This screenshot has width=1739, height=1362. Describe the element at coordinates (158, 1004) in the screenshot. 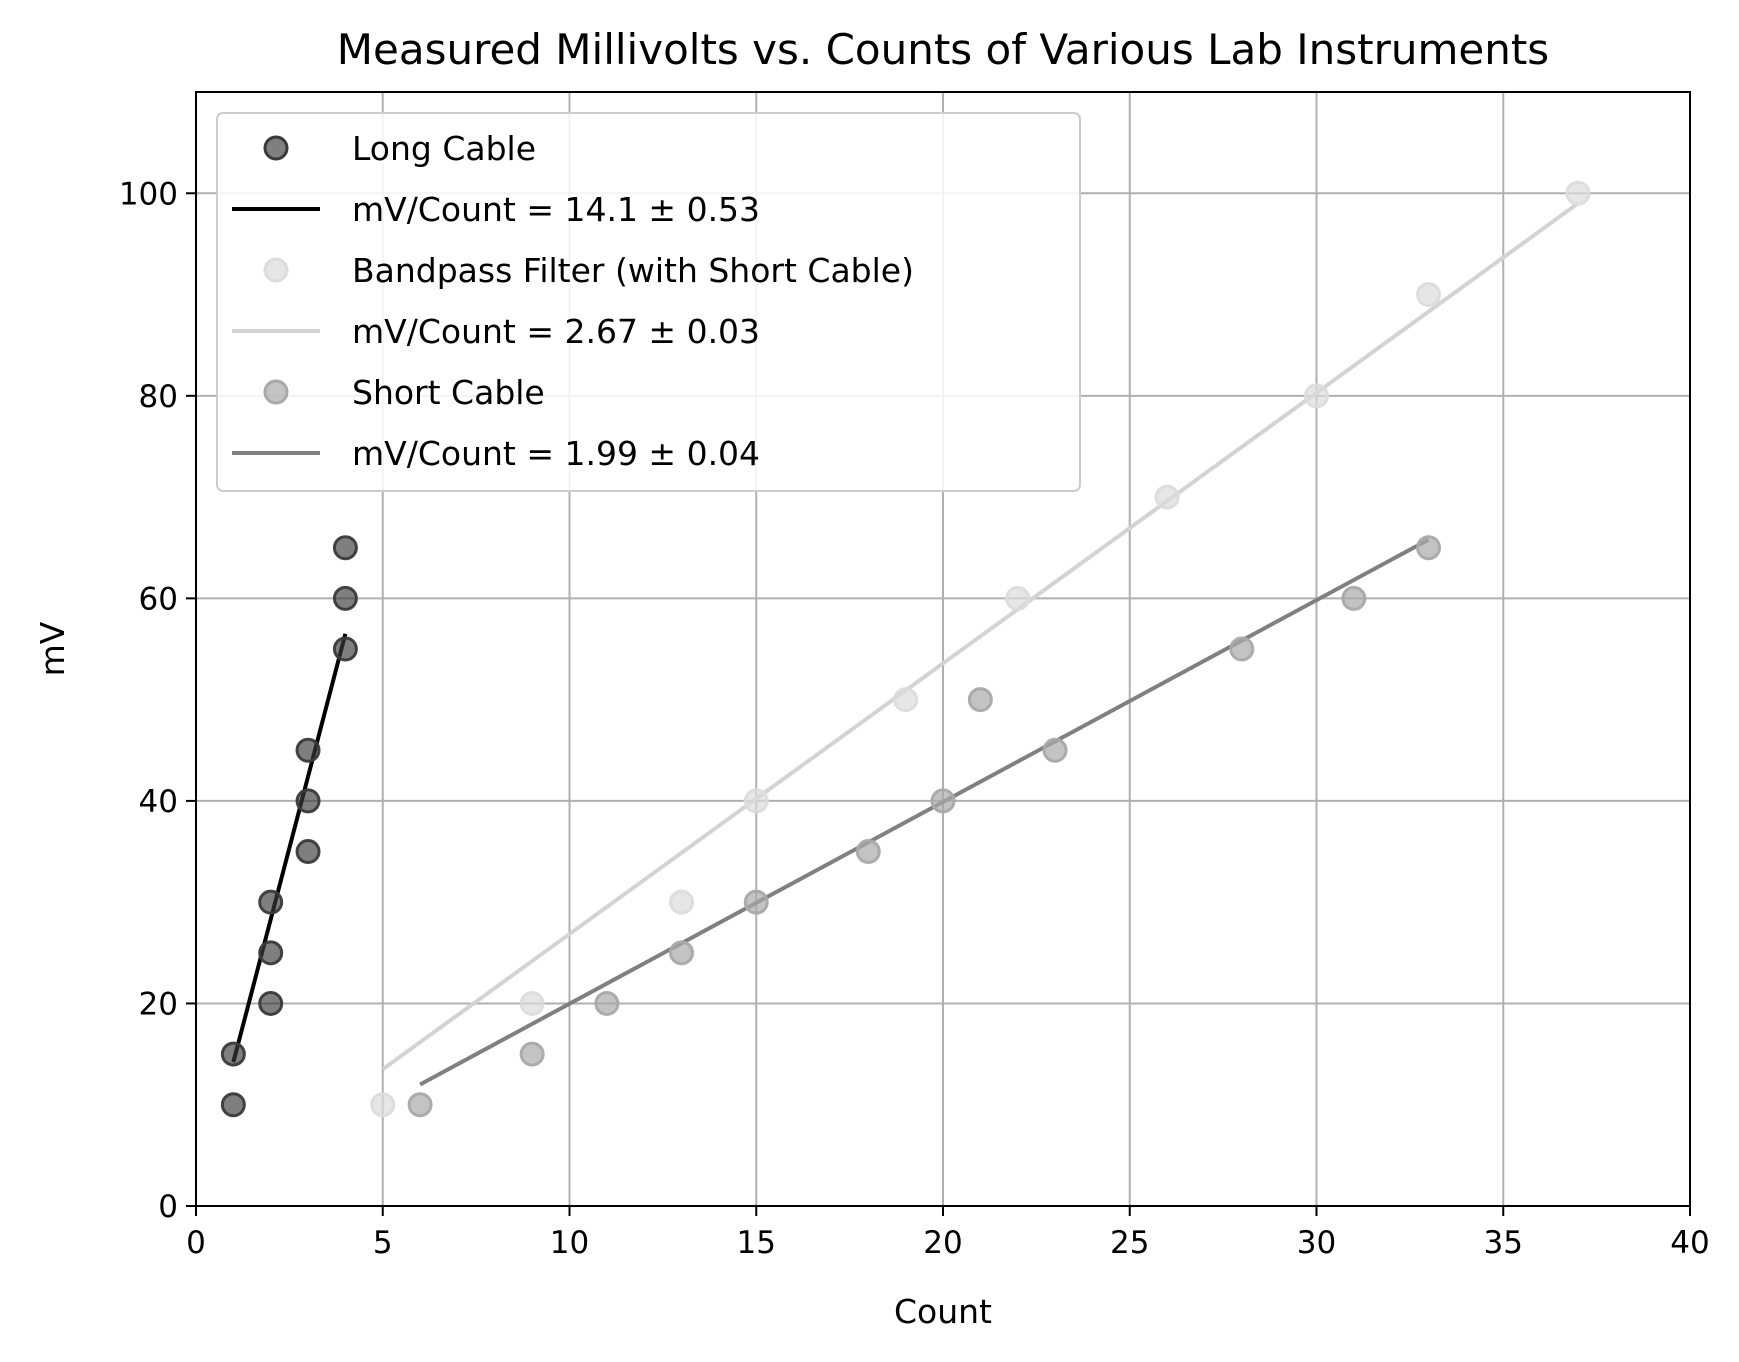

I see `y-tick-label: 20` at that location.